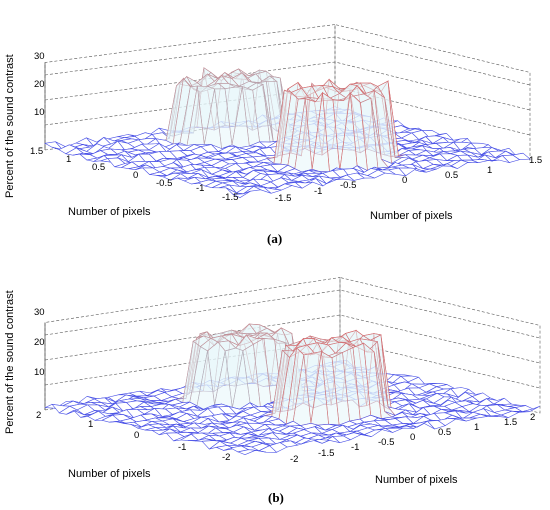 Image resolution: width=550 pixels, height=510 pixels. Describe the element at coordinates (99, 167) in the screenshot. I see `x-tick: 0.5` at that location.